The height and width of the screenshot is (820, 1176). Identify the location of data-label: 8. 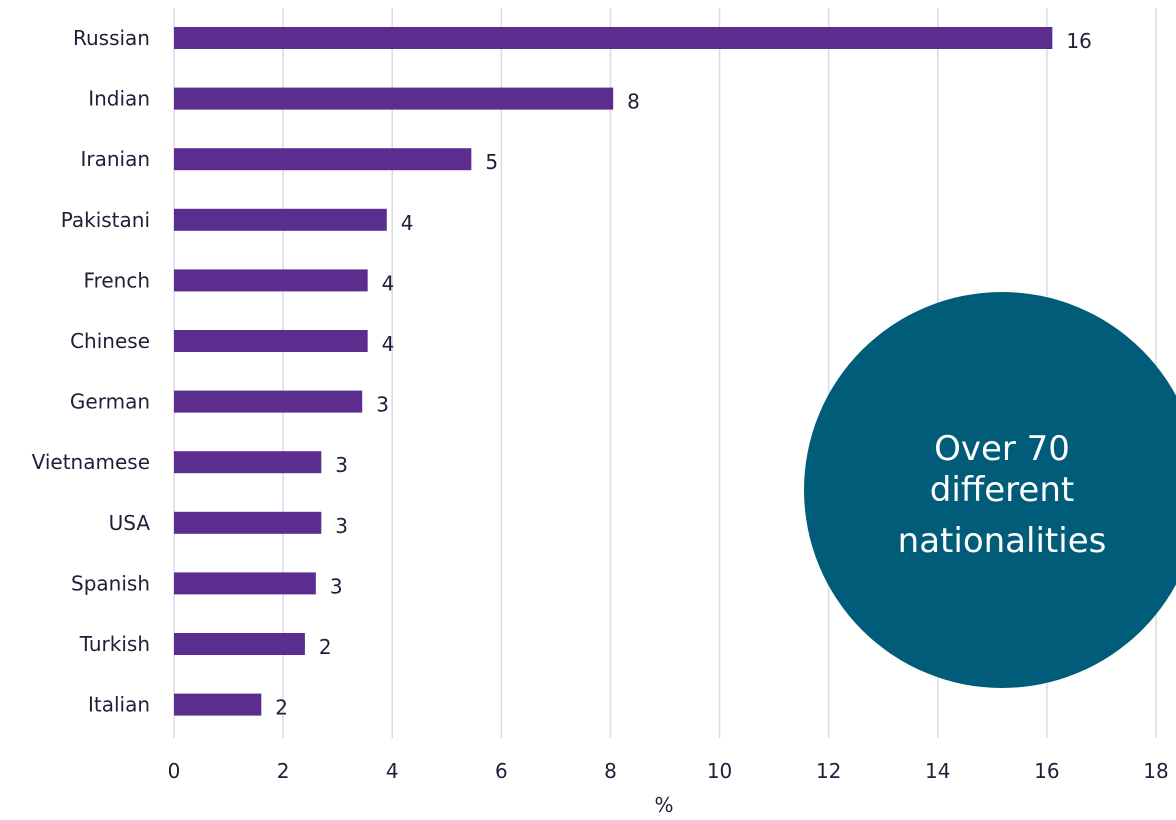
(633, 102).